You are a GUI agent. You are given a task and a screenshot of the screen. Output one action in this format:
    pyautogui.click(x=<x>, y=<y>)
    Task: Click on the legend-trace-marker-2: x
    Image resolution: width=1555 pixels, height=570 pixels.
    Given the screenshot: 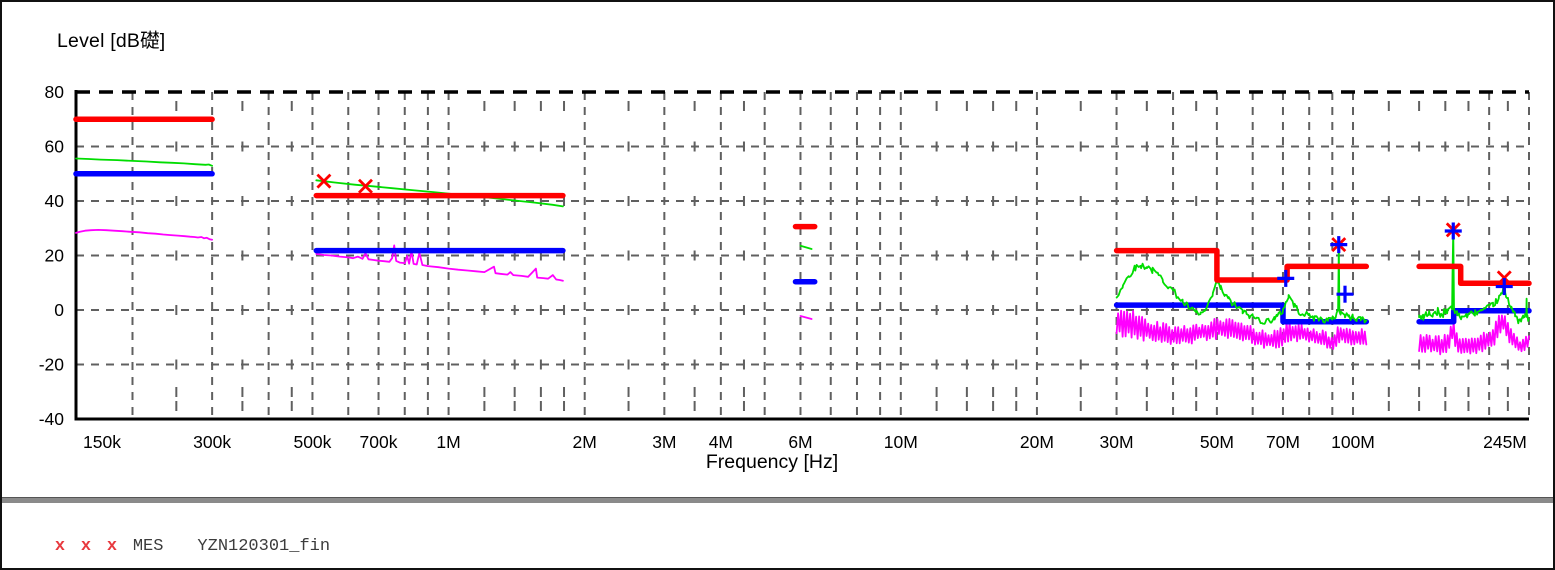 What is the action you would take?
    pyautogui.click(x=86, y=546)
    